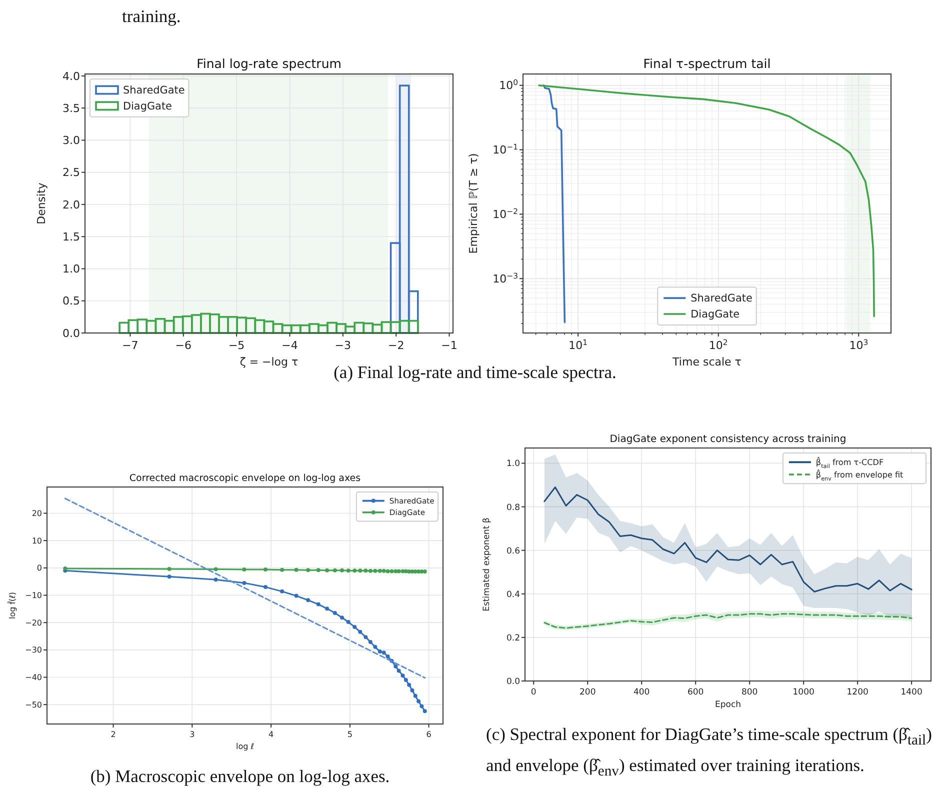  Describe the element at coordinates (487, 565) in the screenshot. I see `y-axis-title: Estimated exponent β` at that location.